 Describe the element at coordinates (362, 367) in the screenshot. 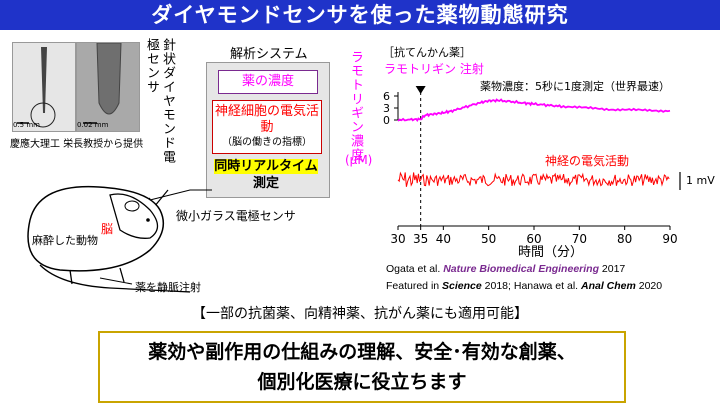

I see `conclusion-box: 薬効や副作用の仕組みの理解、安全･有効な創薬、 個別化医療に役立ちます` at that location.